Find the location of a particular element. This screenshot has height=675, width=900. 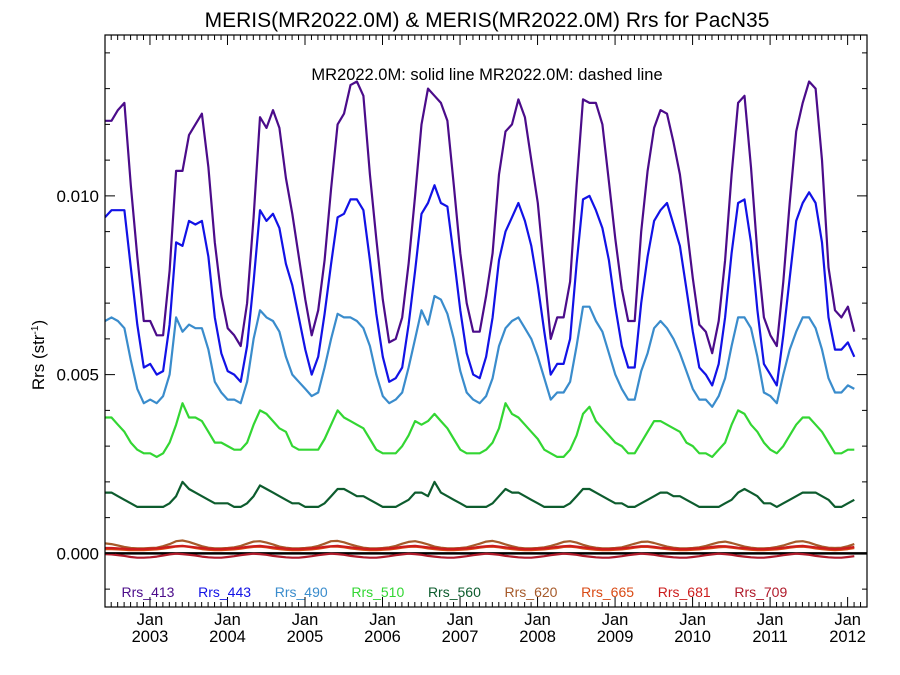

x-tick-label-year: 2003 is located at coordinates (150, 637).